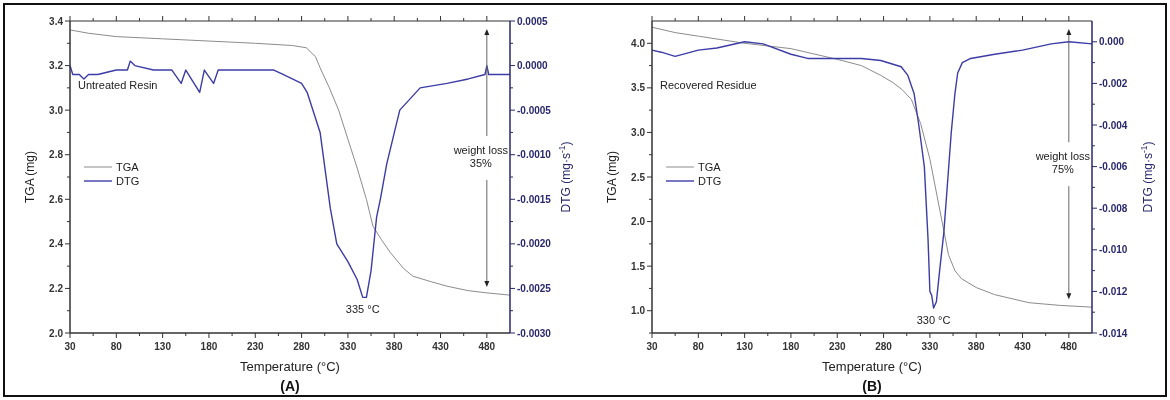  I want to click on y-tick-label: 1.0, so click(638, 311).